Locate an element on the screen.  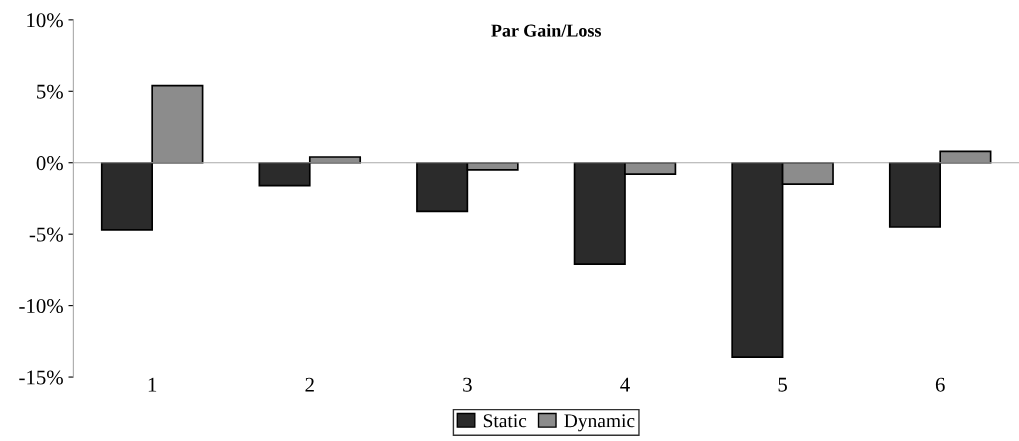
x-tick-label: 6 is located at coordinates (940, 384).